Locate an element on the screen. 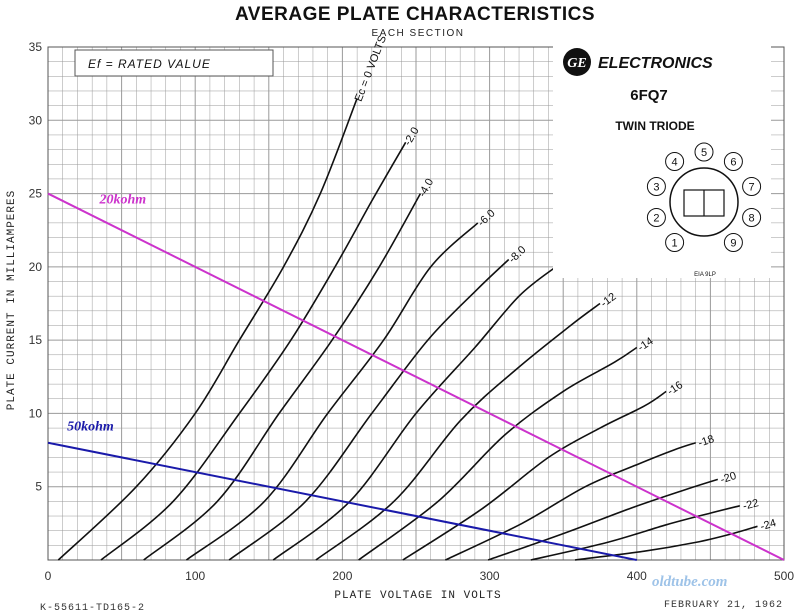 The image size is (800, 612). load-line-label: 20kohm is located at coordinates (123, 200).